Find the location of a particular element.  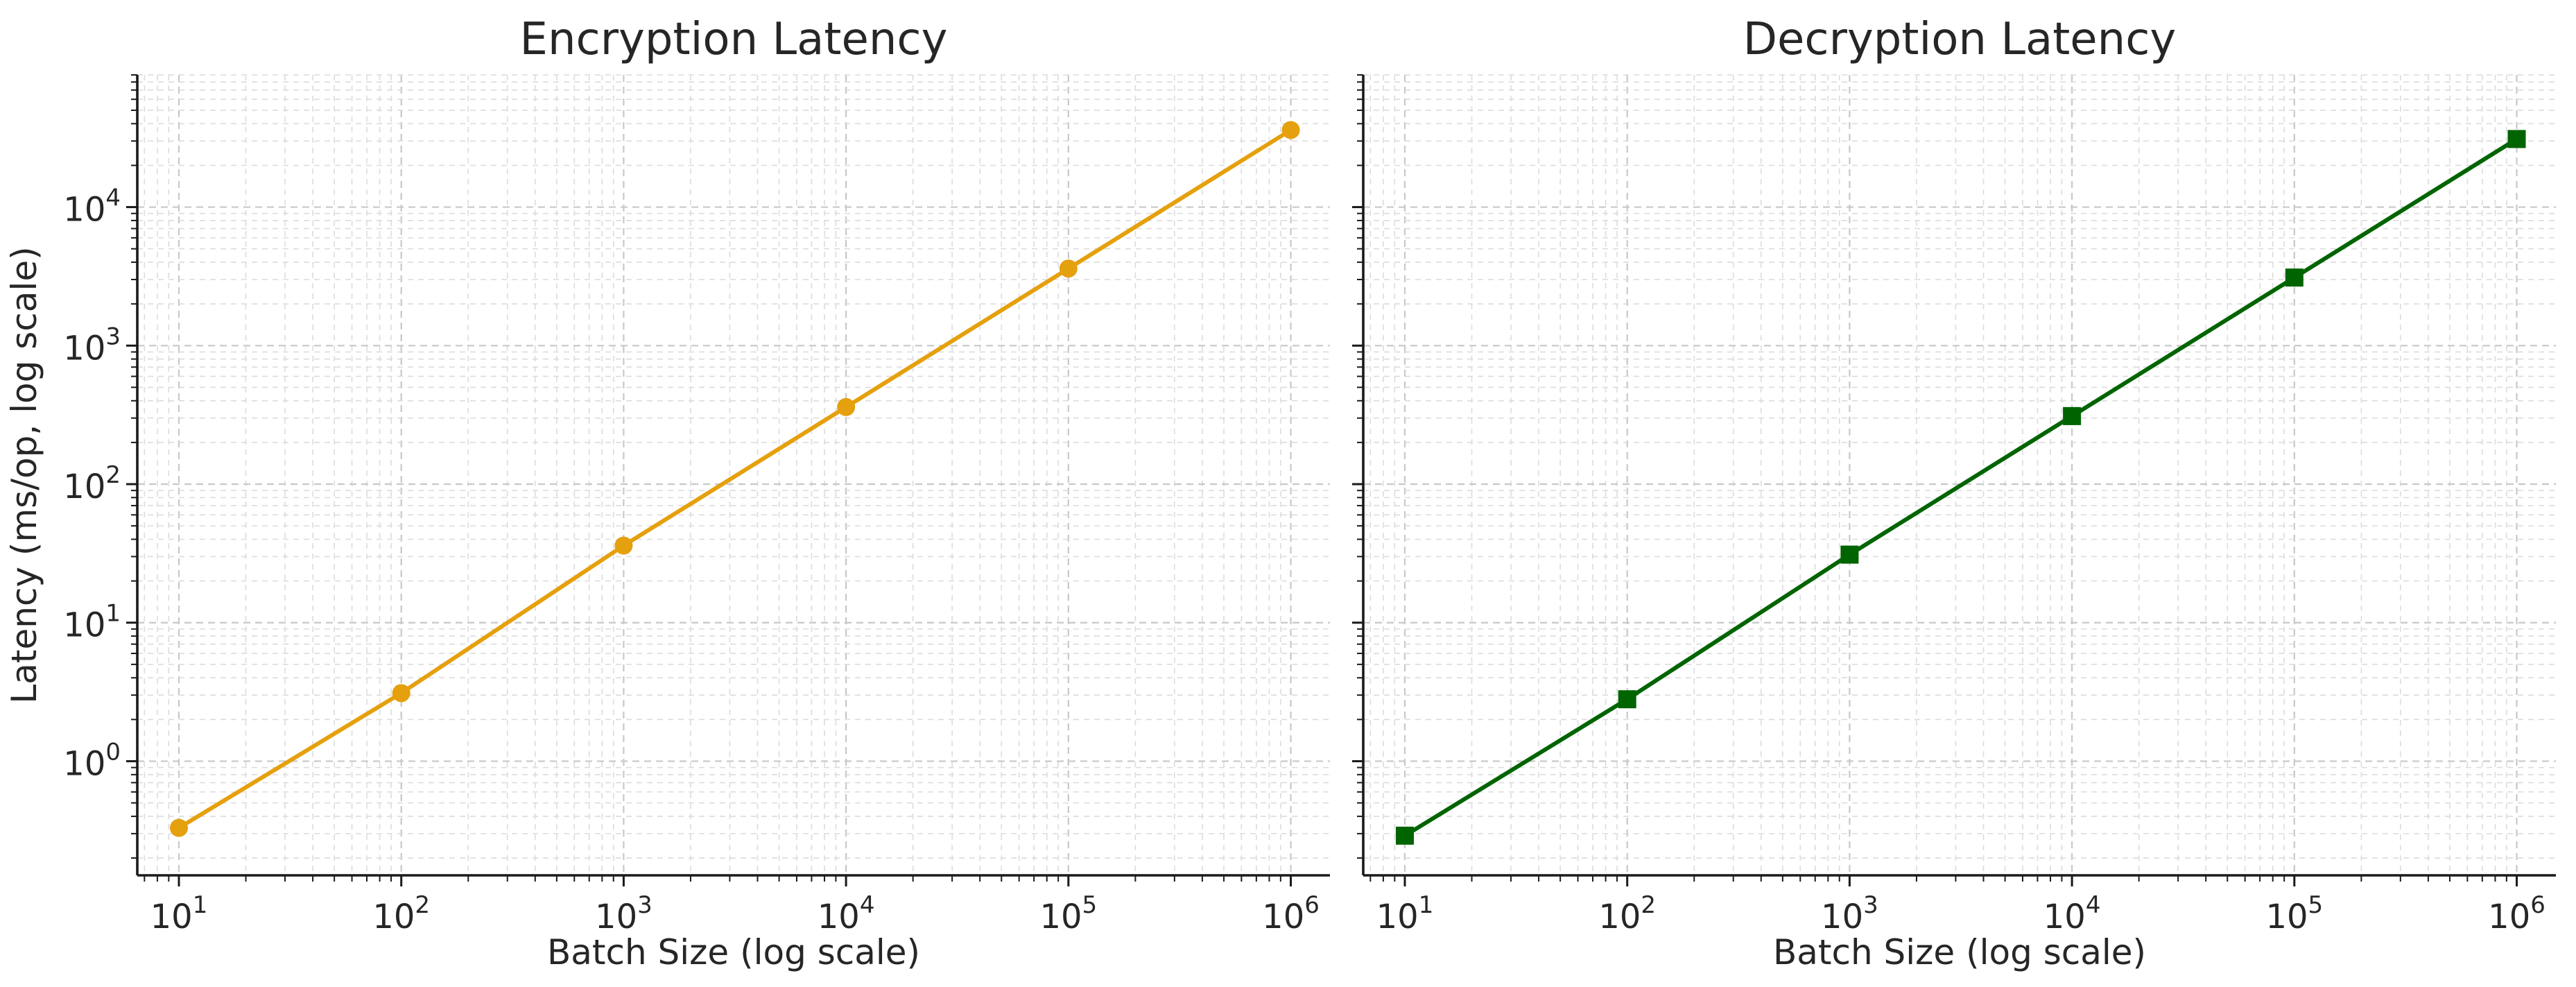

chart-title: Decryption Latency is located at coordinates (1960, 39).